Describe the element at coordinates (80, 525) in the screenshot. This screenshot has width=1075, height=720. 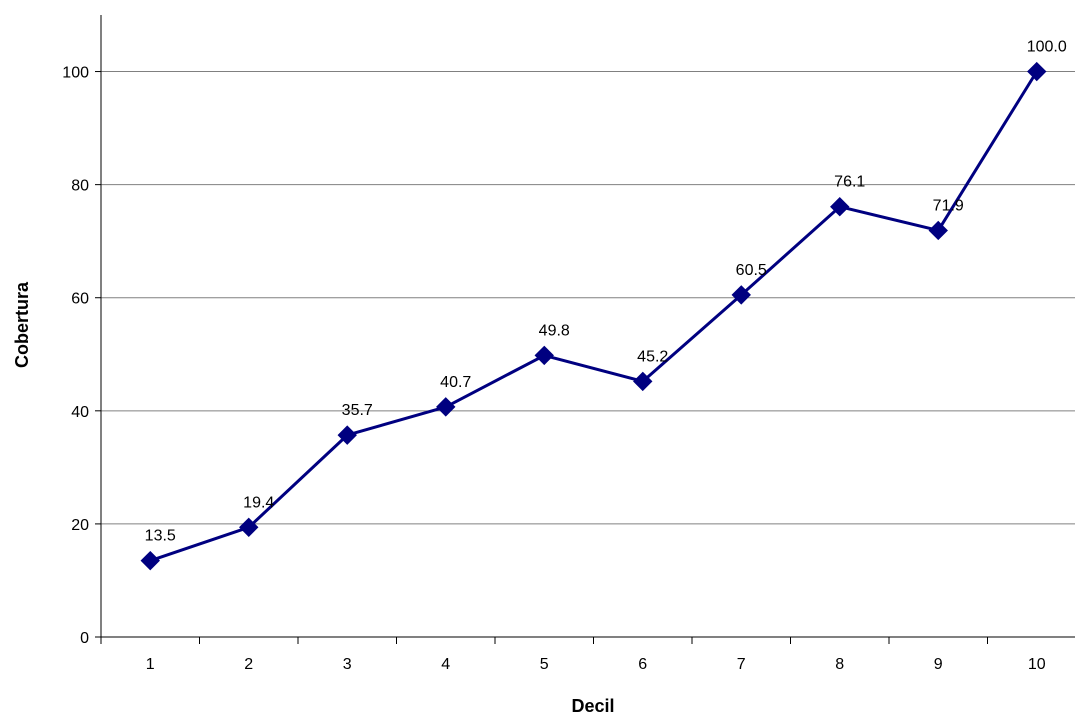
I see `y-tick-label-20: 20` at that location.